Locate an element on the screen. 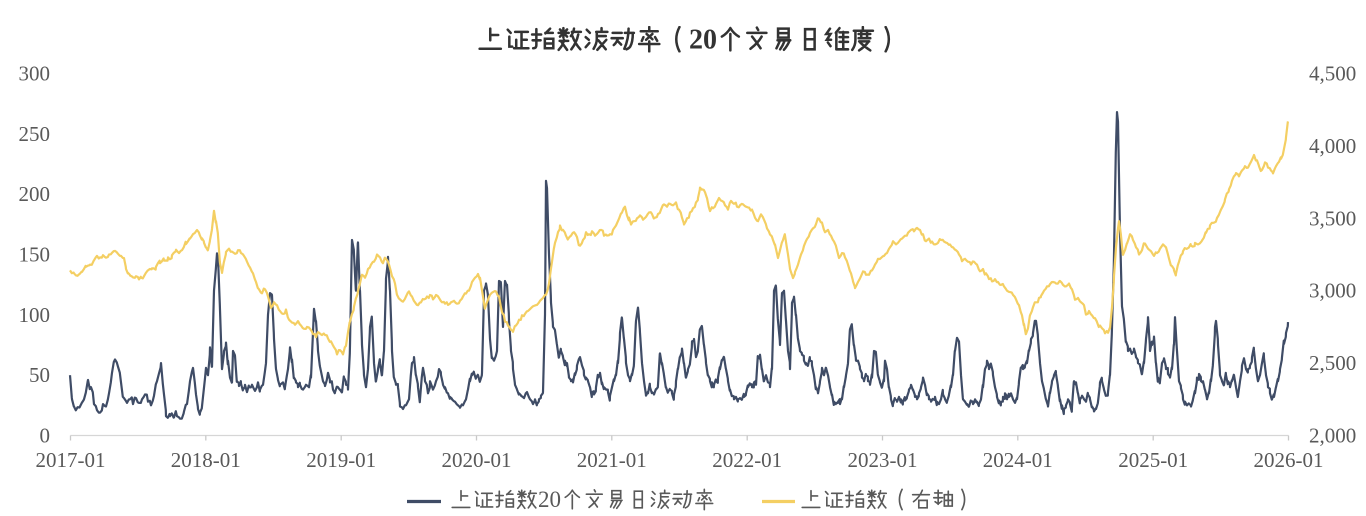  svg-text: 2021-01 is located at coordinates (612, 460).